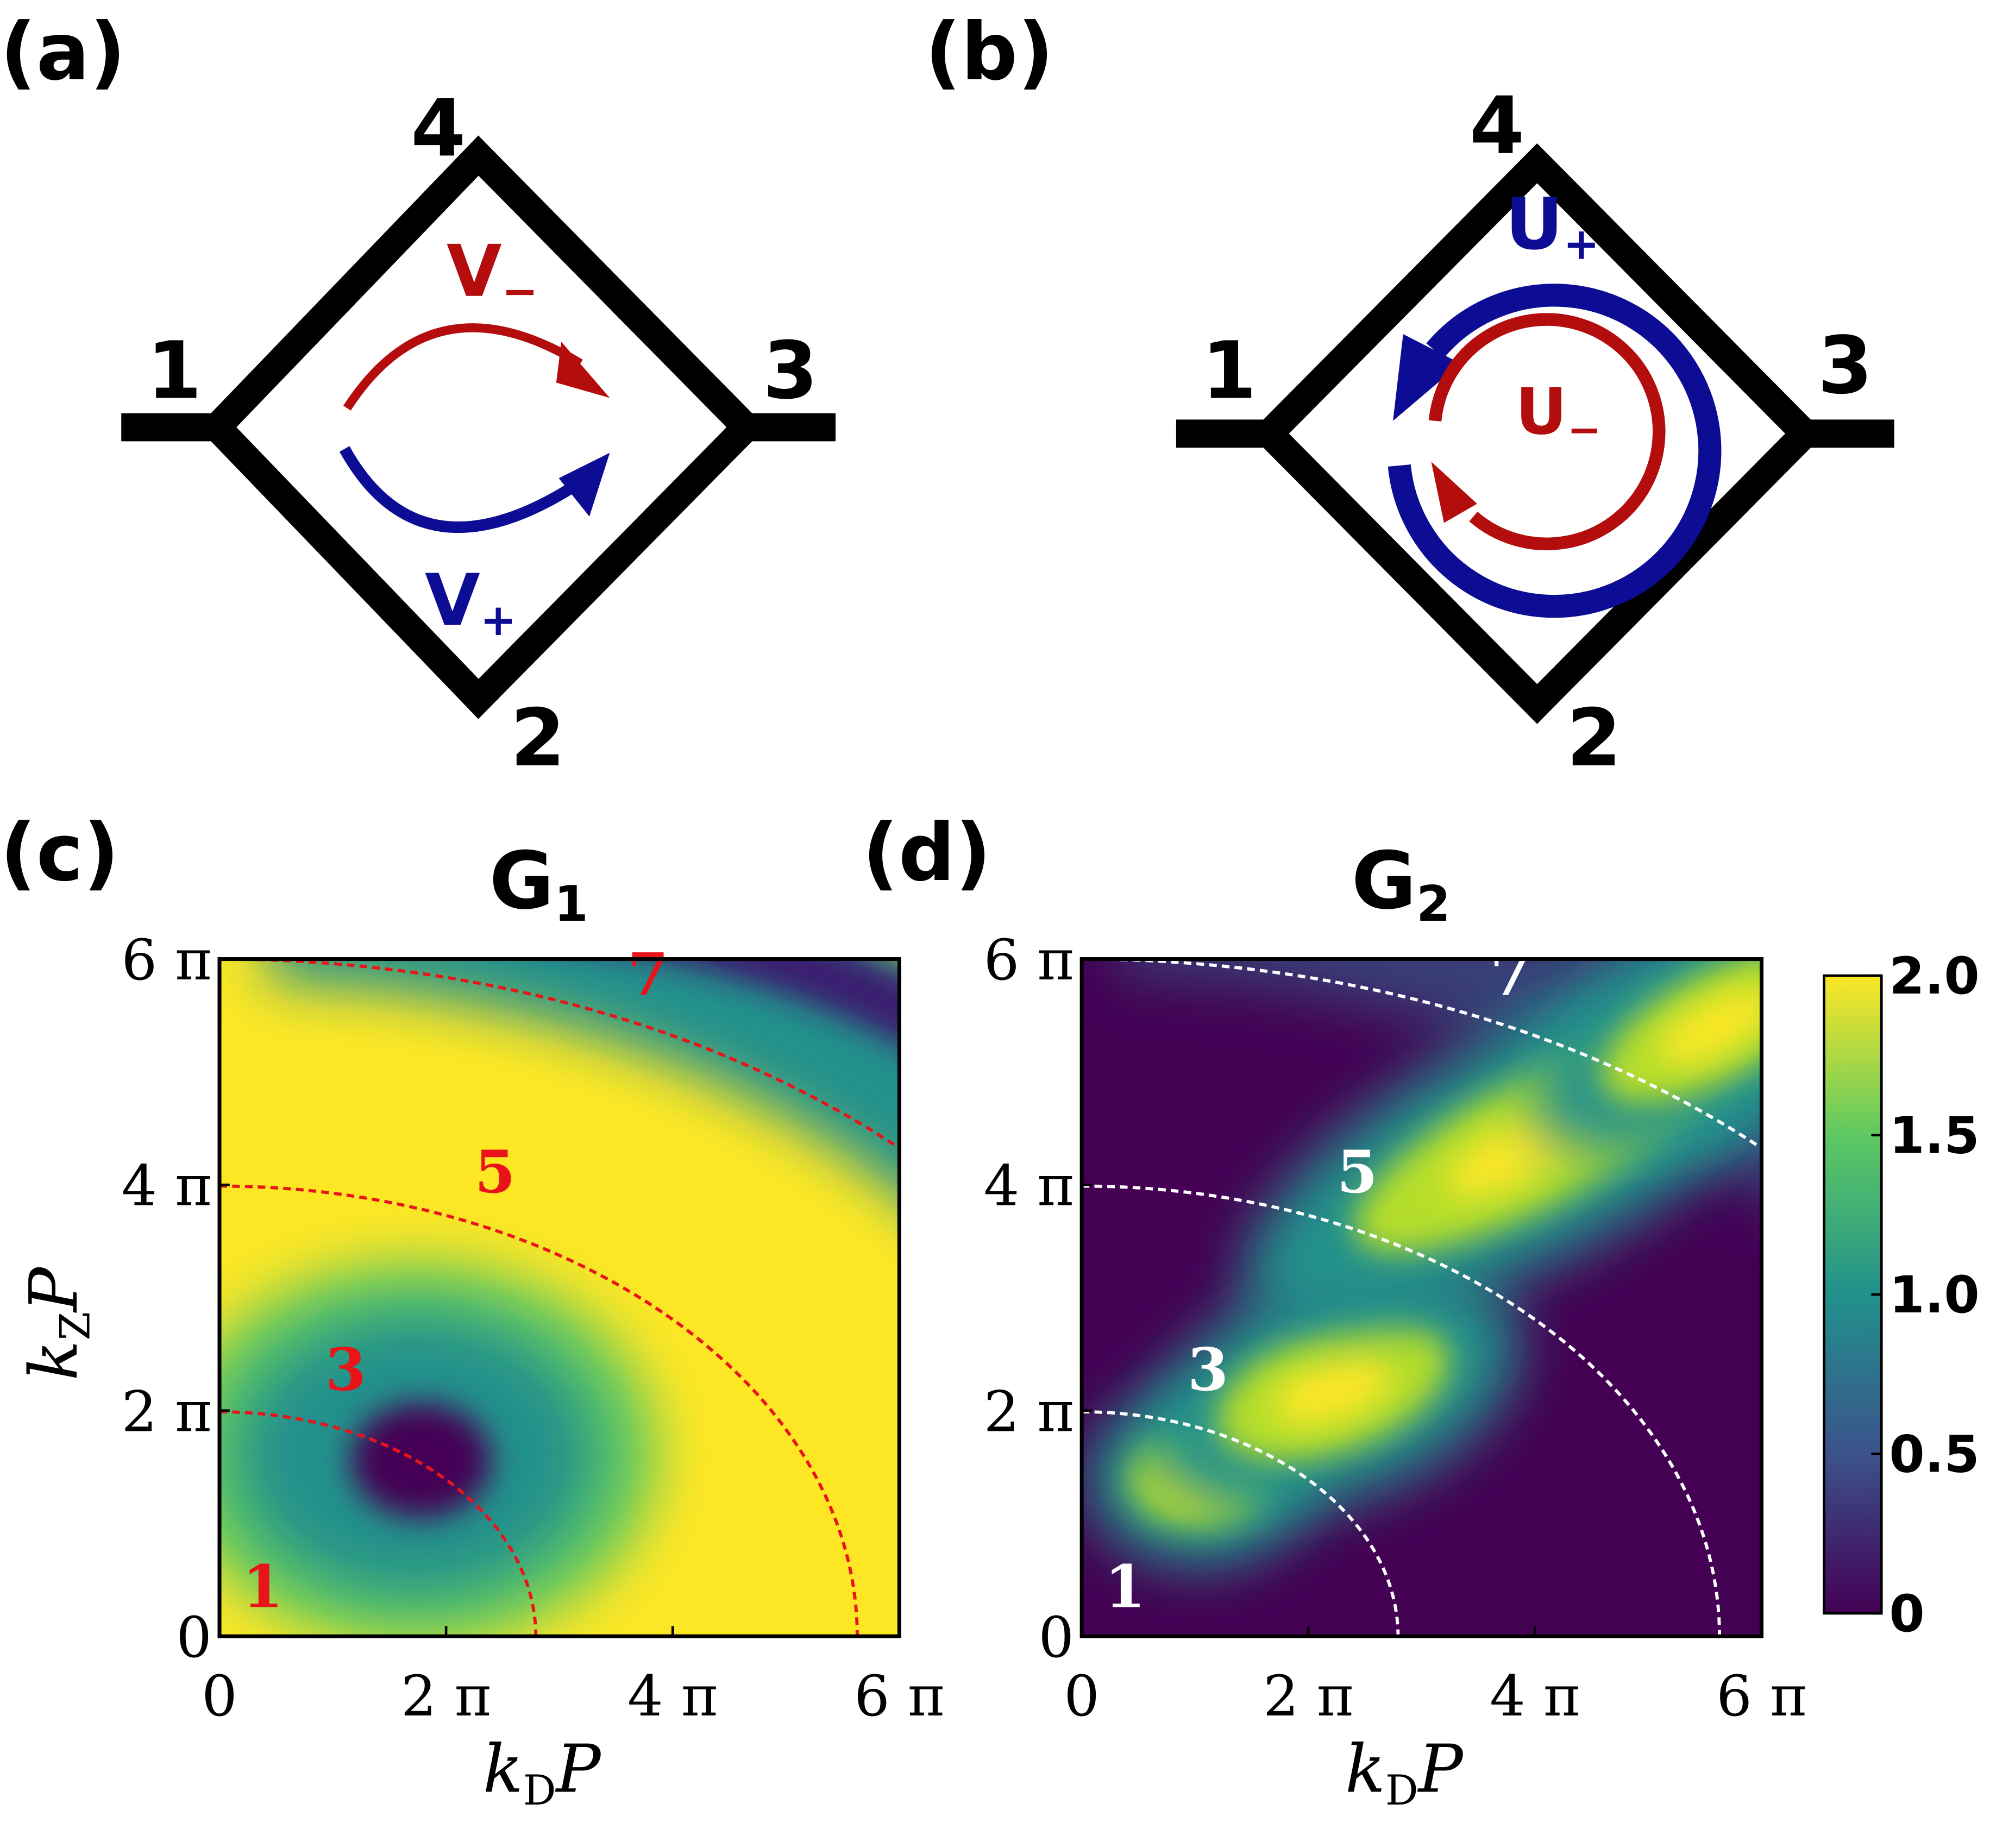 This screenshot has width=1990, height=1848. Describe the element at coordinates (1934, 1454) in the screenshot. I see `colorbar-tick-label: 0.5` at that location.